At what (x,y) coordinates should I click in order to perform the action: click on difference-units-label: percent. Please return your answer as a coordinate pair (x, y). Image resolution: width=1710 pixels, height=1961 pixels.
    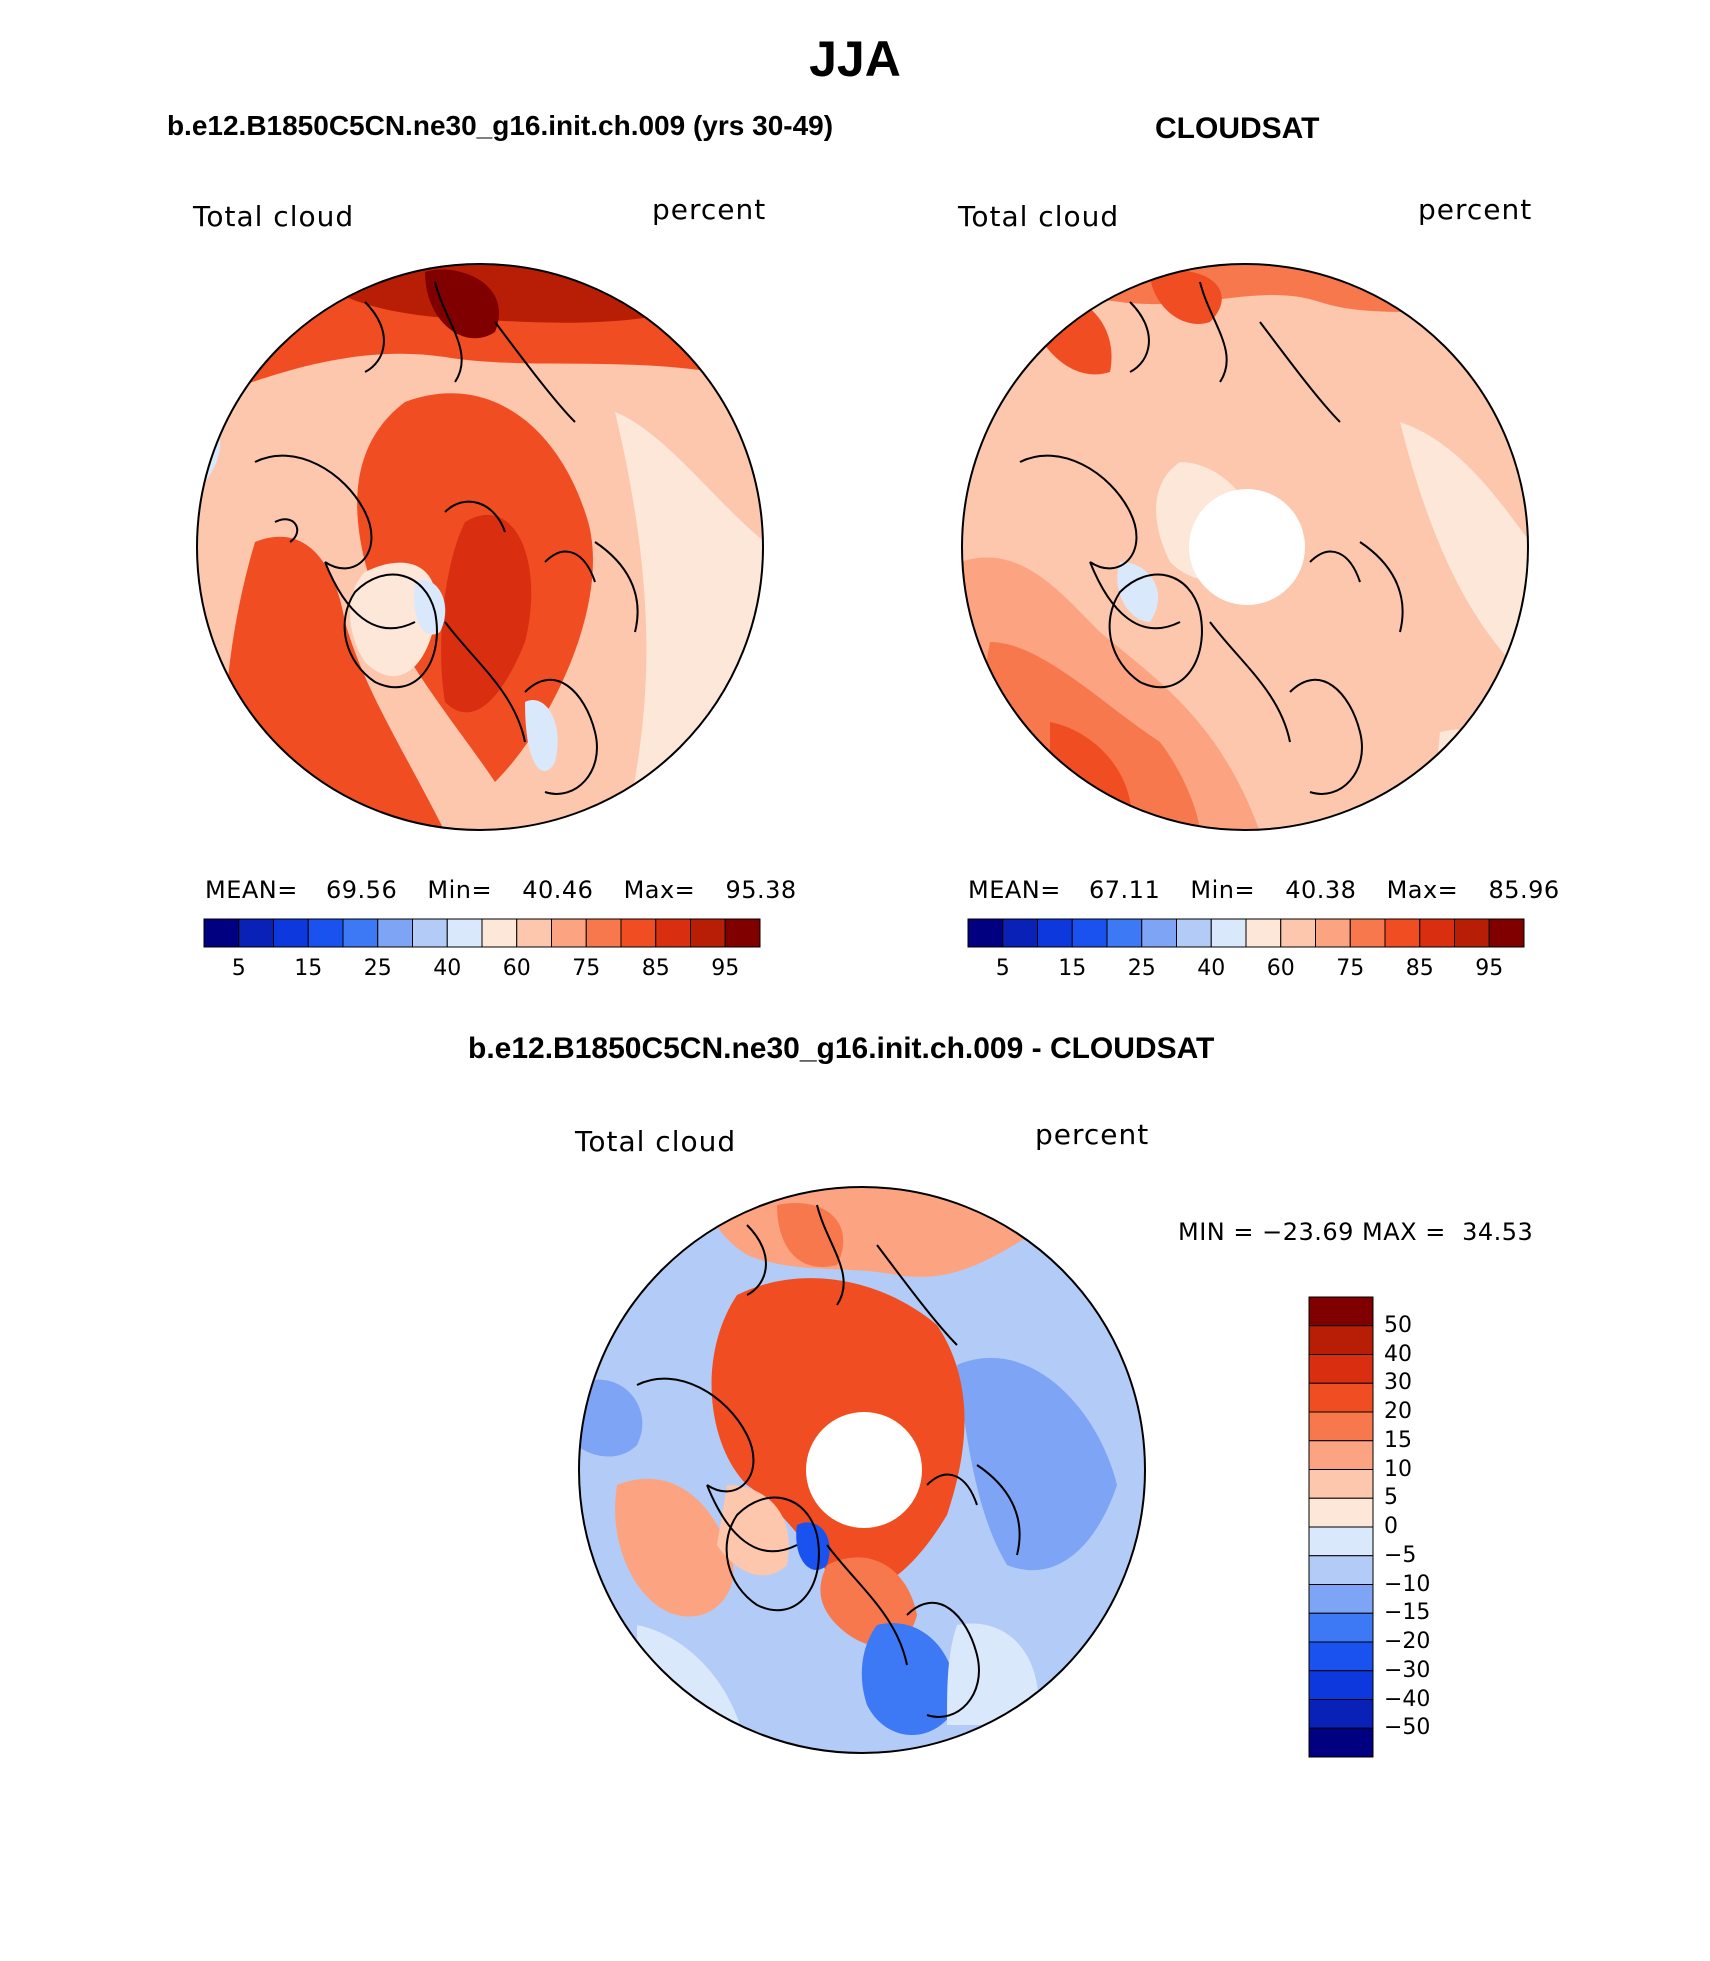
    Looking at the image, I should click on (1092, 1134).